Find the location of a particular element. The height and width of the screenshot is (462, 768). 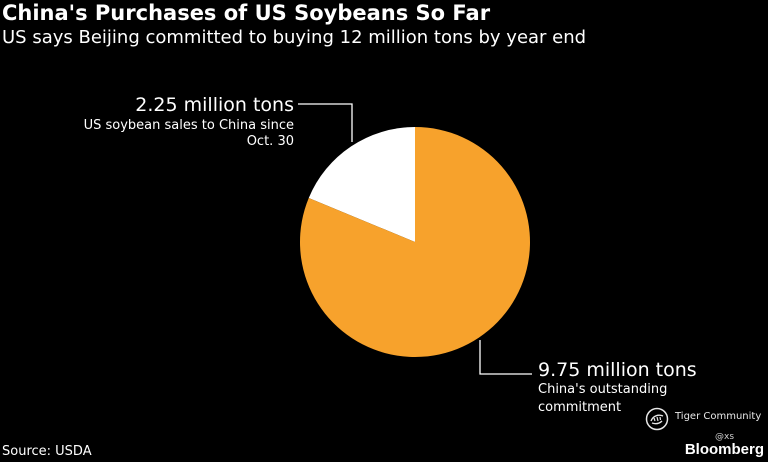

slice-description-sales: US soybean sales to China since Oct. 30 is located at coordinates (189, 133).